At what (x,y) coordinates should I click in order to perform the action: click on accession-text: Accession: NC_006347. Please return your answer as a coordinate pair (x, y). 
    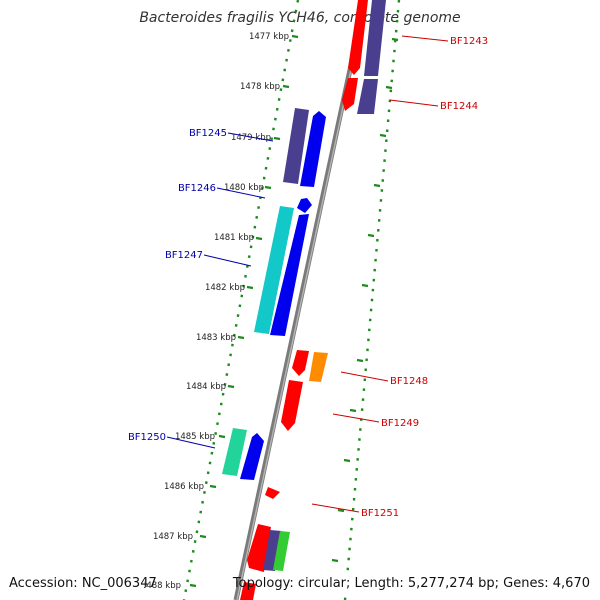
    Looking at the image, I should click on (83, 583).